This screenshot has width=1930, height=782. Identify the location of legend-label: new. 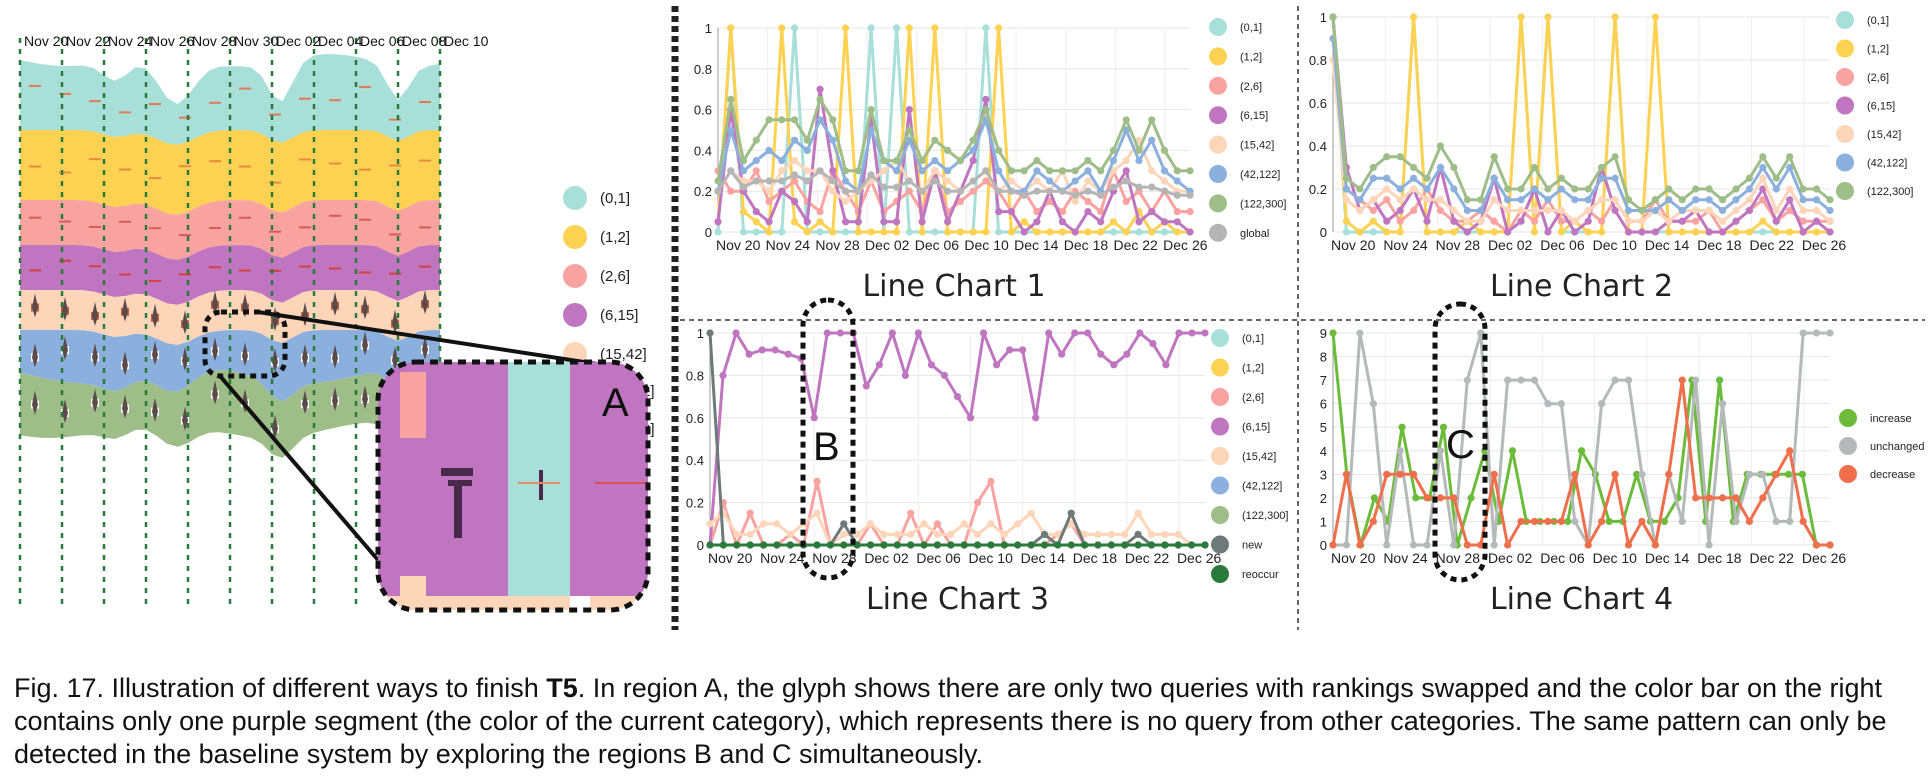
(1252, 546).